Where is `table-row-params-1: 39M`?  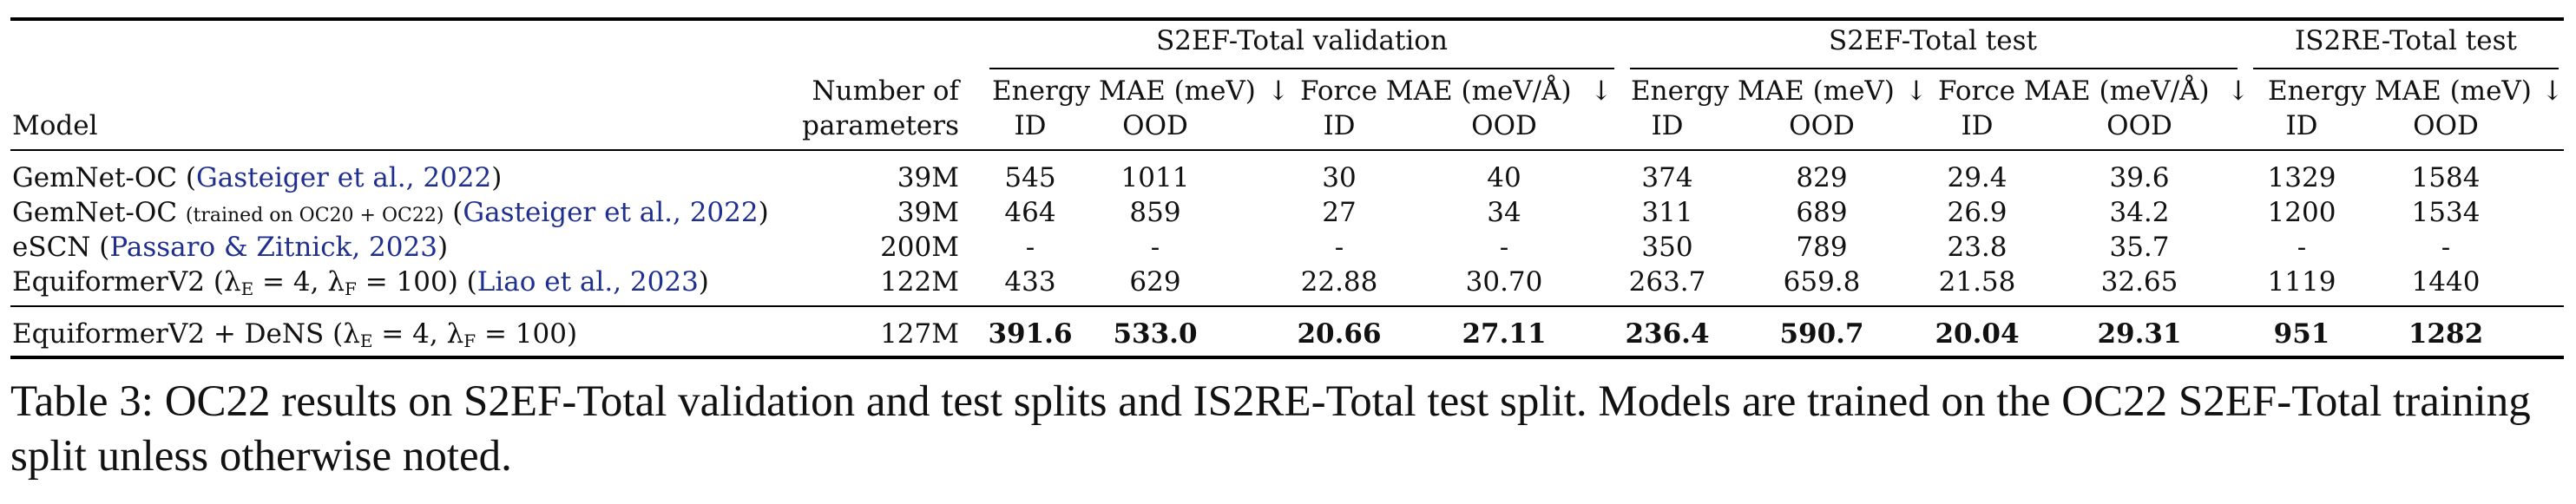 table-row-params-1: 39M is located at coordinates (928, 212).